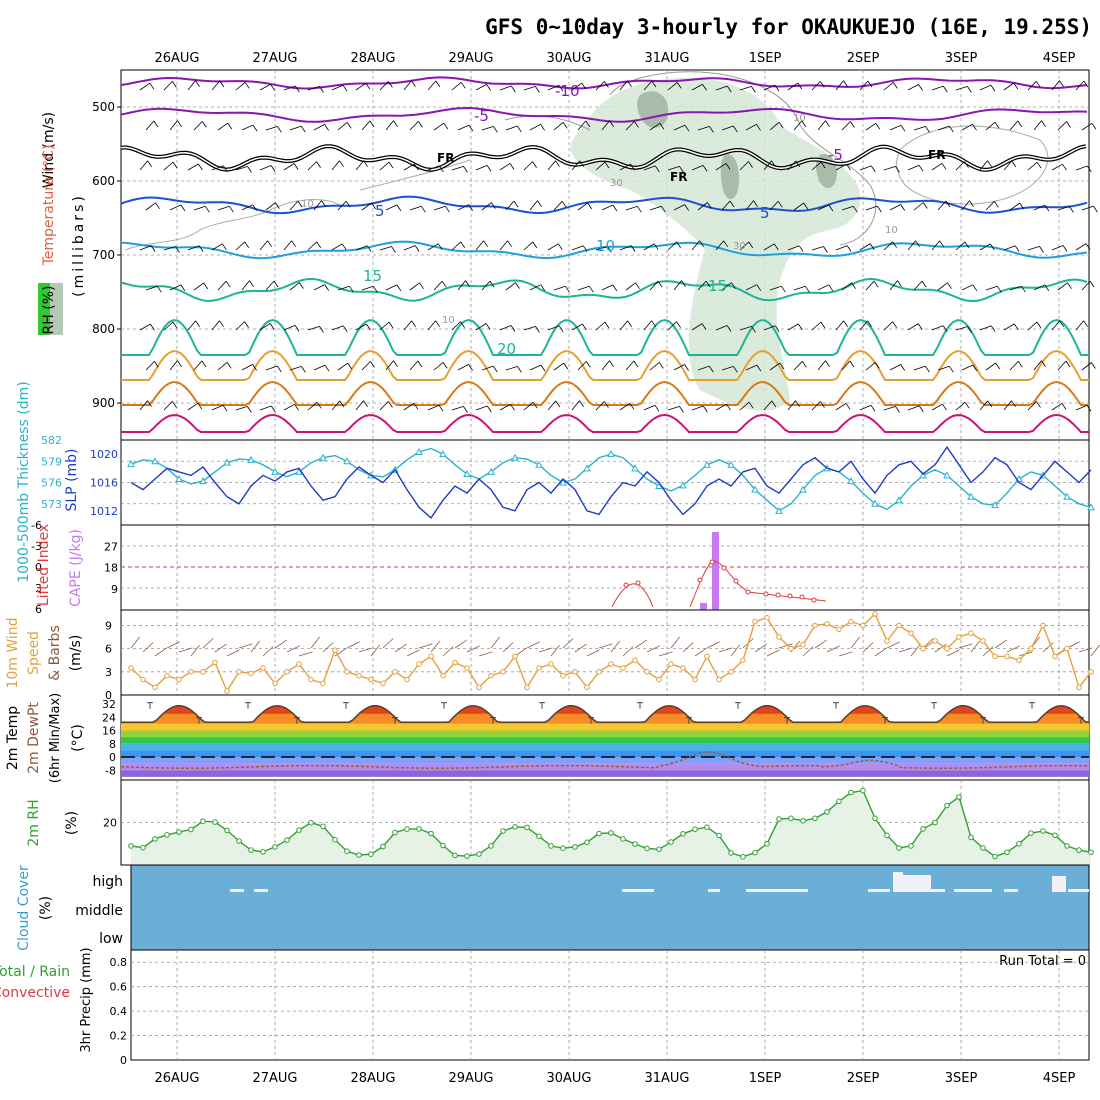  I want to click on cloud-level-high: high, so click(107, 882).